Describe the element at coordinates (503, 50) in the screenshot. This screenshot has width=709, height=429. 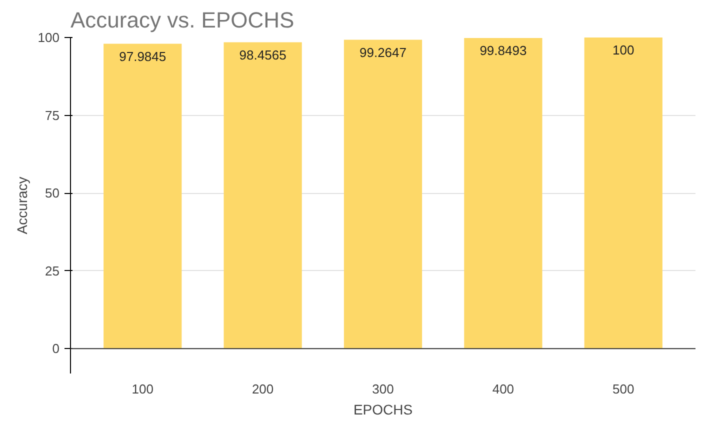
I see `data-label: 99.8493` at that location.